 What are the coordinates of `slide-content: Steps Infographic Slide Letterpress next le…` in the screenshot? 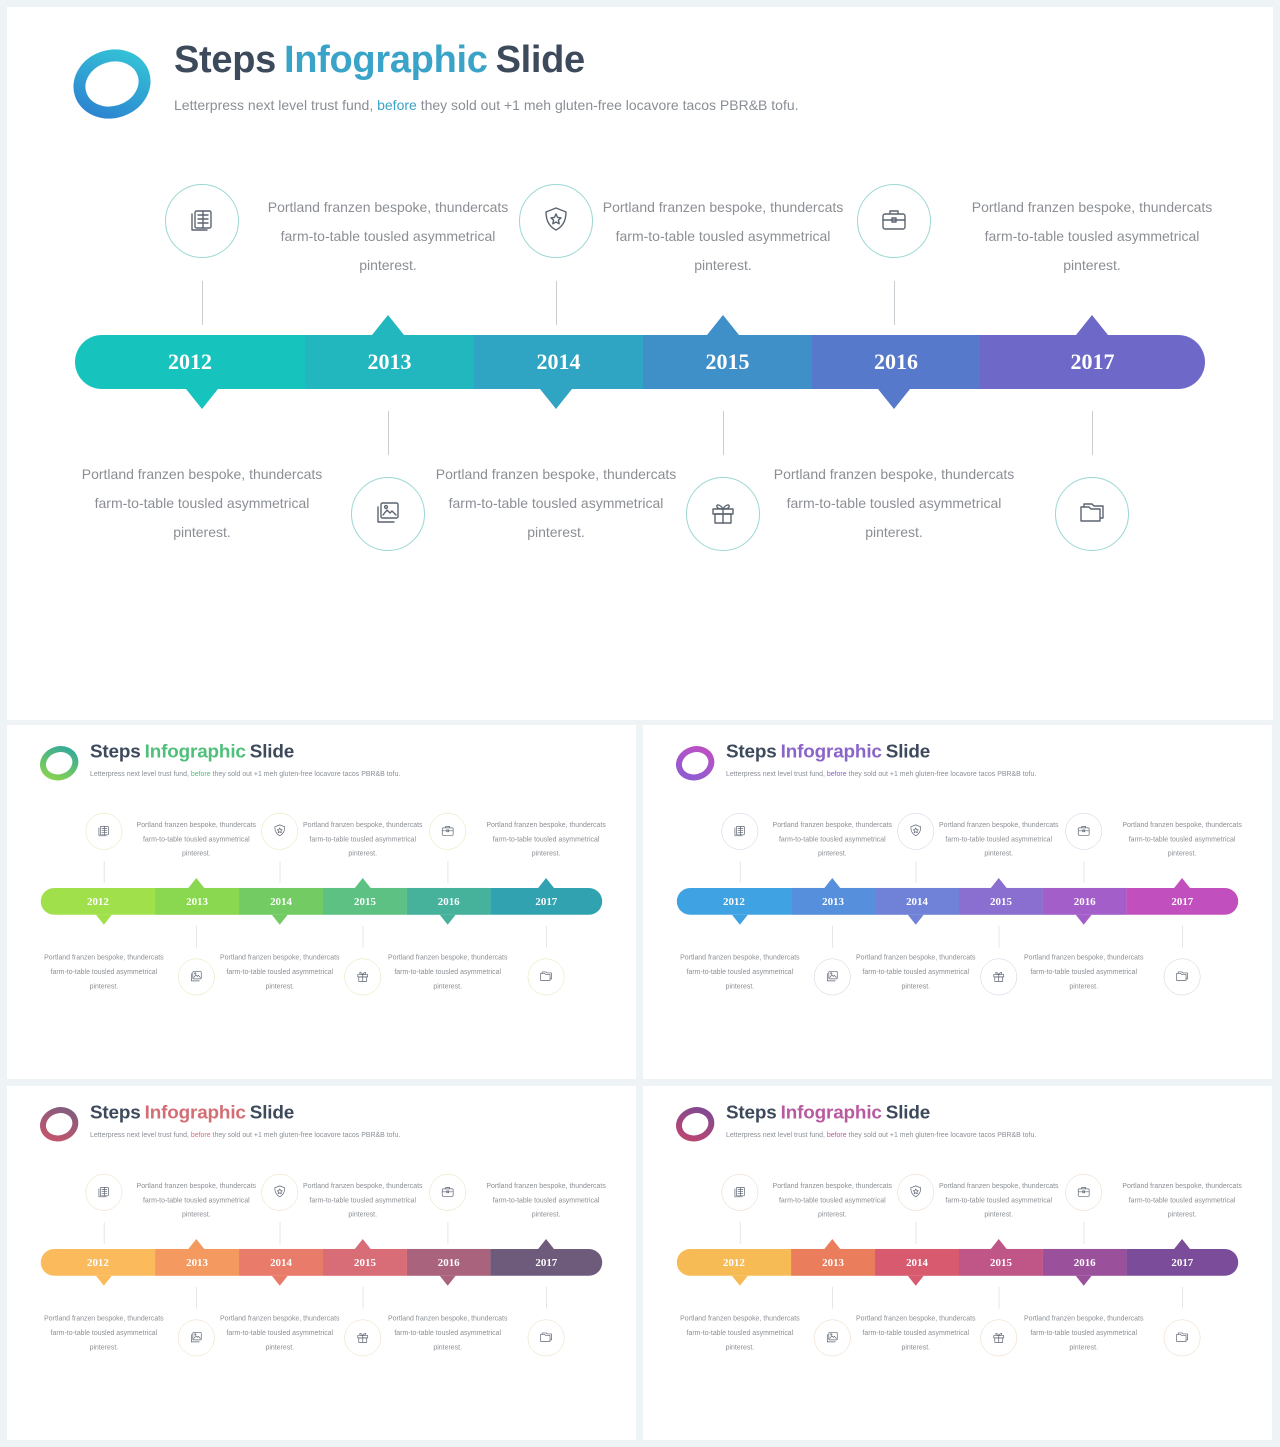 It's located at (321, 902).